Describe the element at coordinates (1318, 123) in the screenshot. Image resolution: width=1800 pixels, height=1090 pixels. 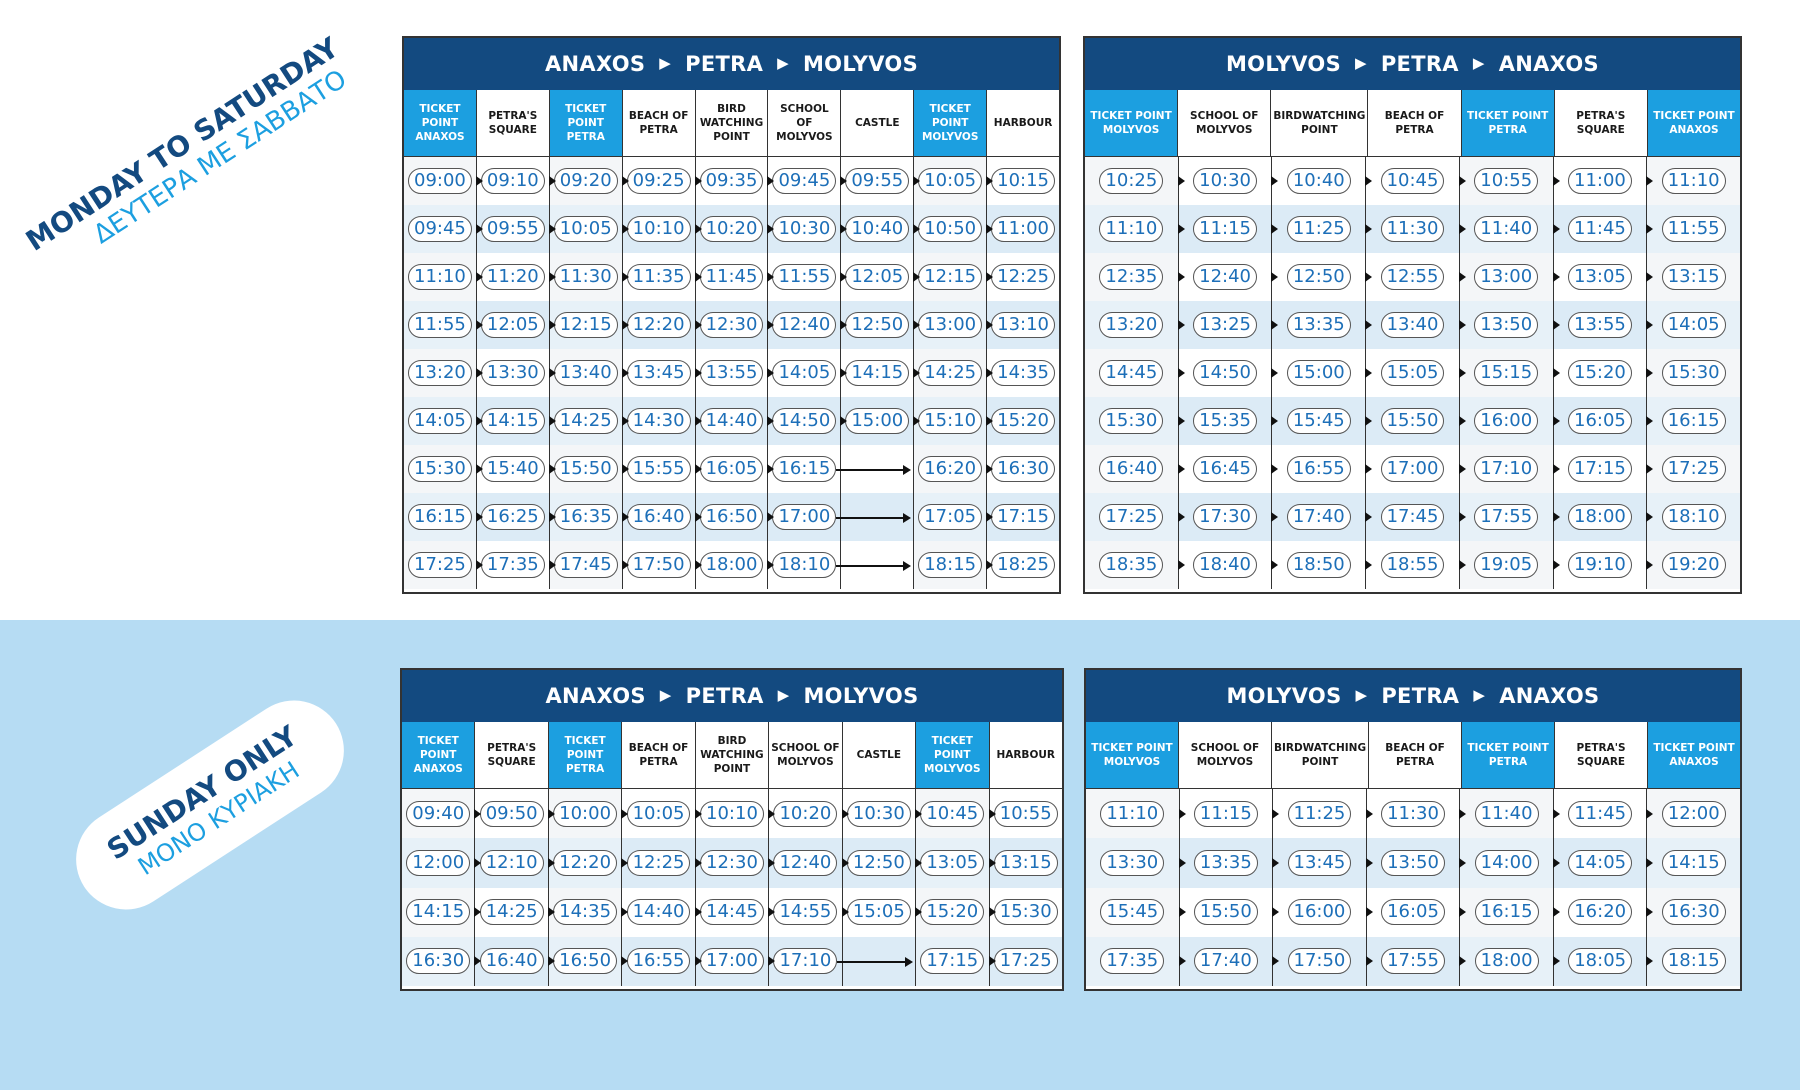
I see `stop-header: BIRDWATCHING POINT` at that location.